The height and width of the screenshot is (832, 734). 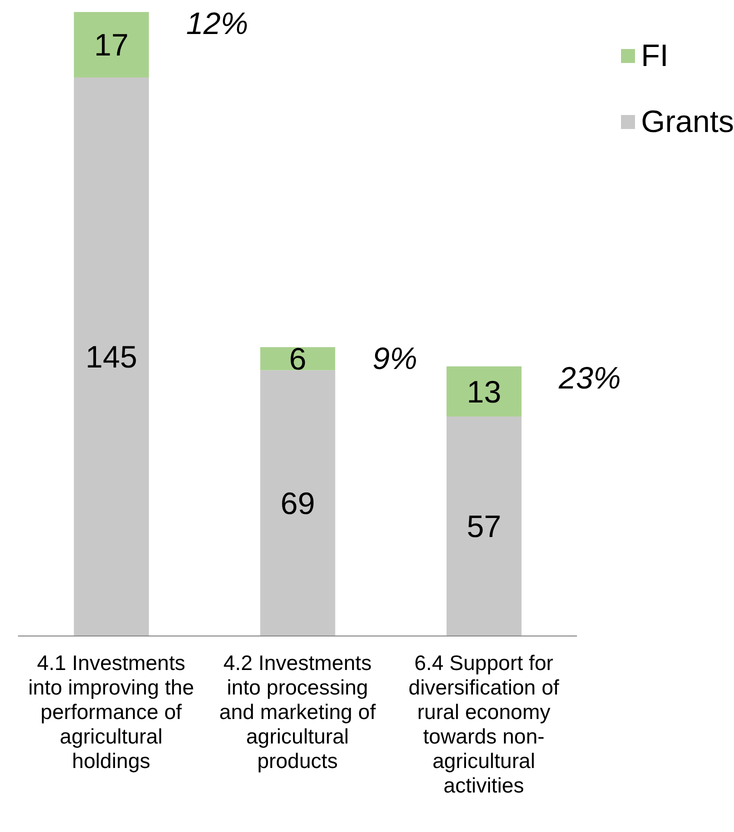 What do you see at coordinates (589, 378) in the screenshot?
I see `annotation: 23%` at bounding box center [589, 378].